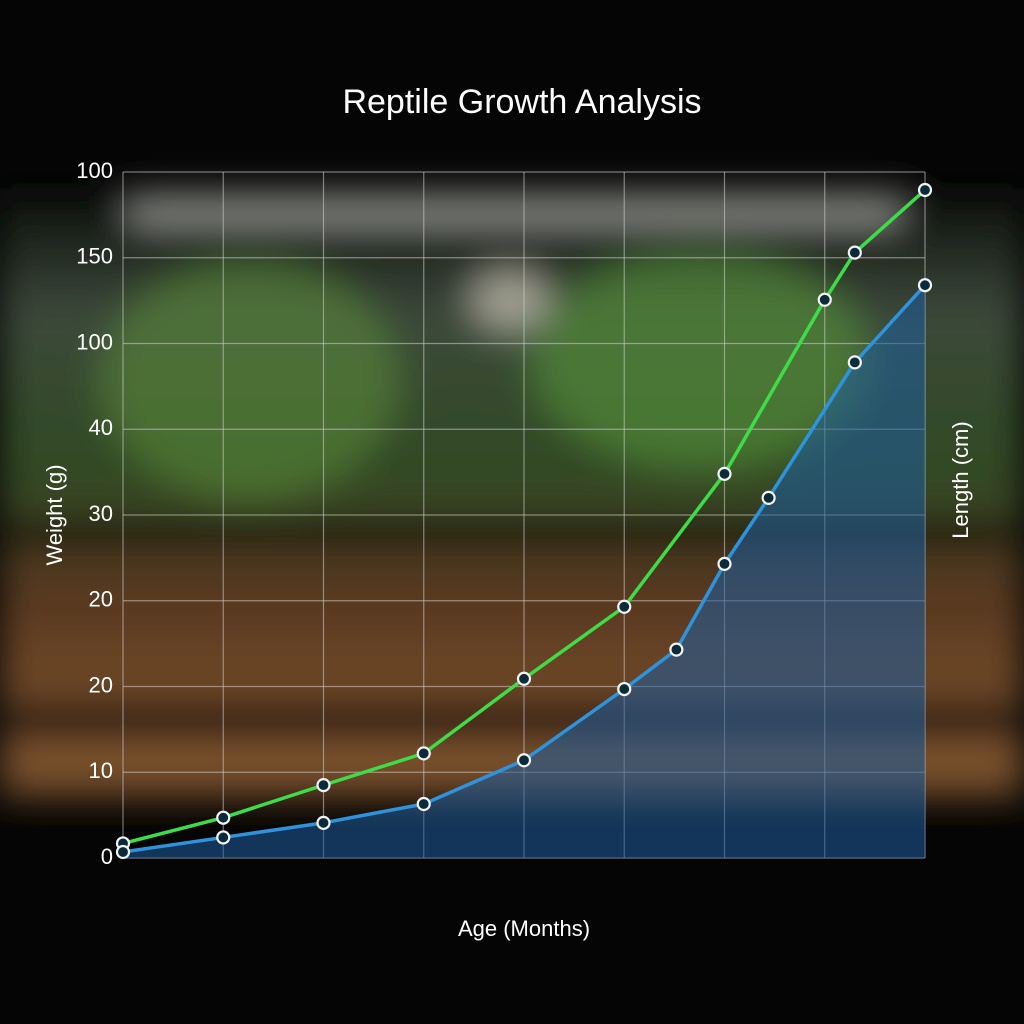 This screenshot has height=1024, width=1024. What do you see at coordinates (524, 928) in the screenshot?
I see `x-axis-label: Age (Months)` at bounding box center [524, 928].